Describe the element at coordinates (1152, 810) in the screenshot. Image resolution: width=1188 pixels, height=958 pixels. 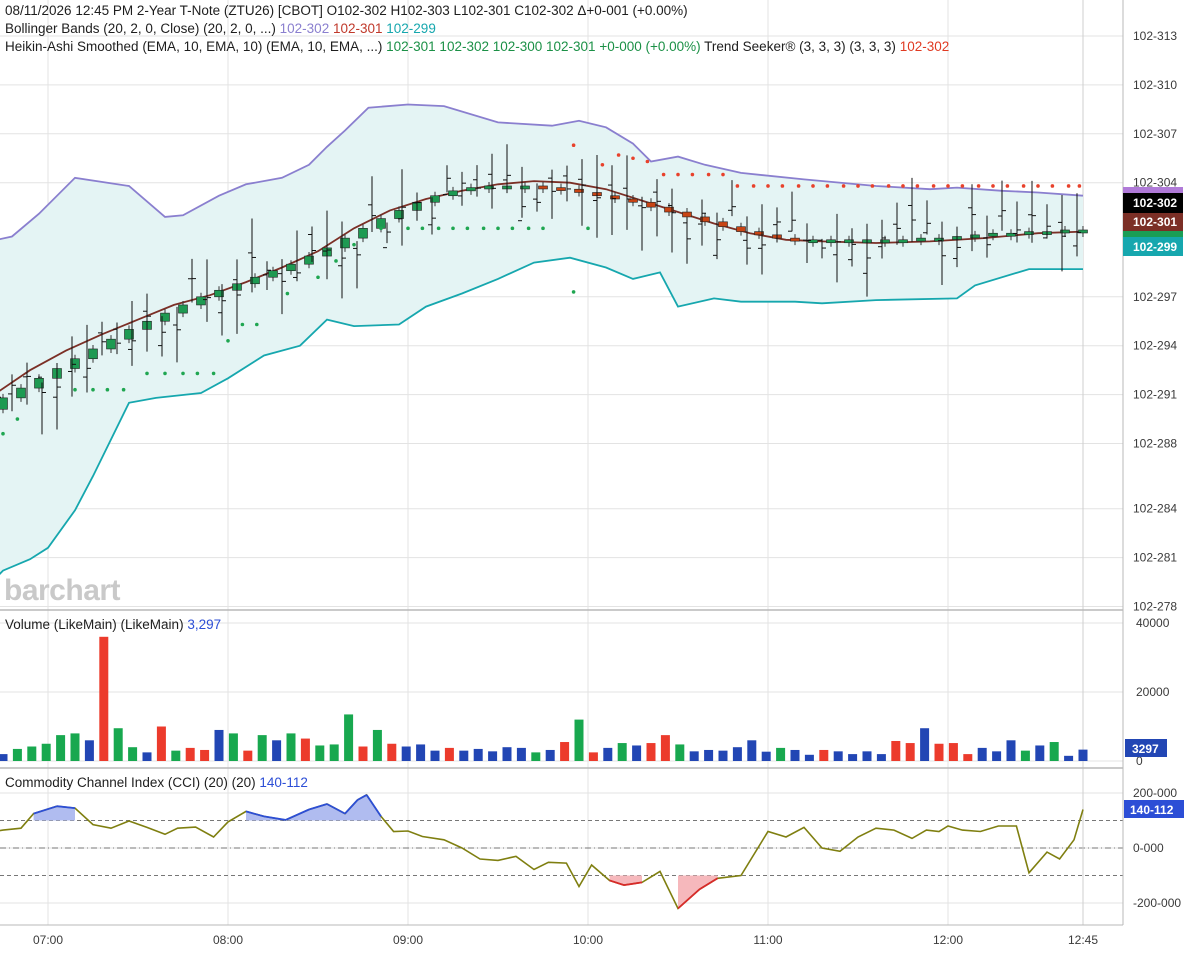
I see `cci-tag-text: 140-112` at that location.